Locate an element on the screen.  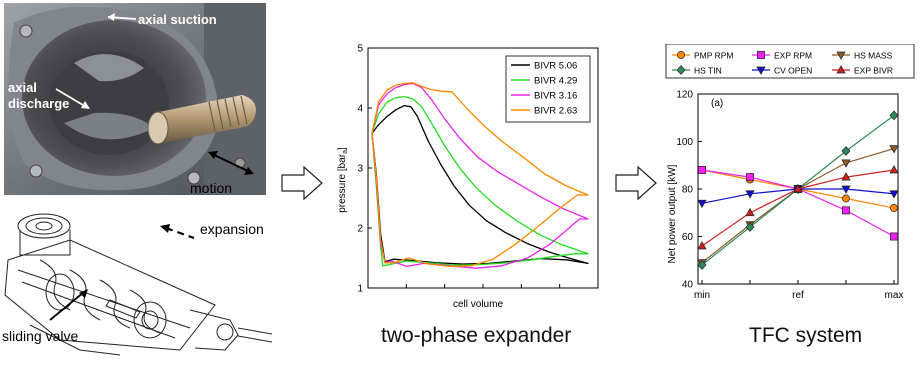
y-tick-label: 3 is located at coordinates (360, 169).